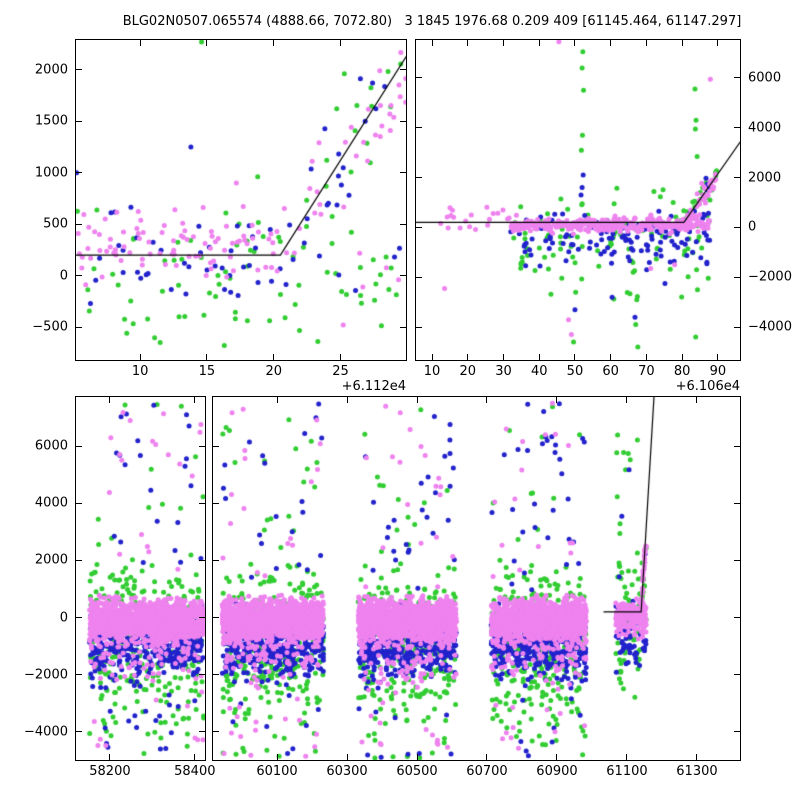  What do you see at coordinates (697, 771) in the screenshot?
I see `x-tick-label: 61300` at bounding box center [697, 771].